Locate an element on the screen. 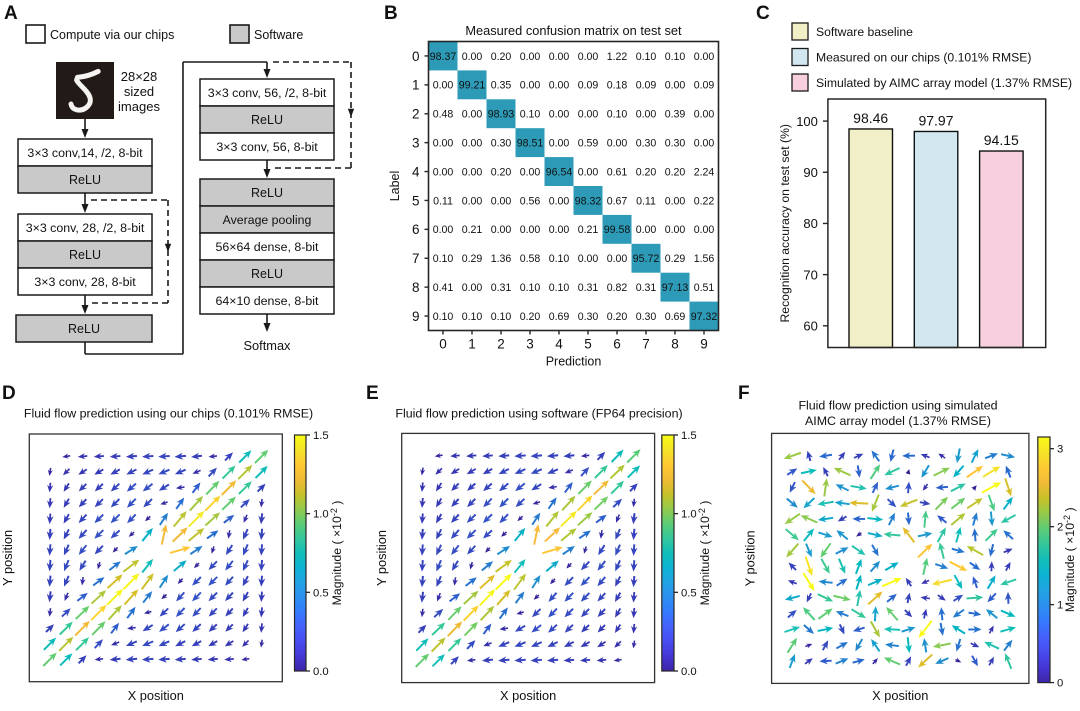  svg-text: 5 is located at coordinates (588, 344).